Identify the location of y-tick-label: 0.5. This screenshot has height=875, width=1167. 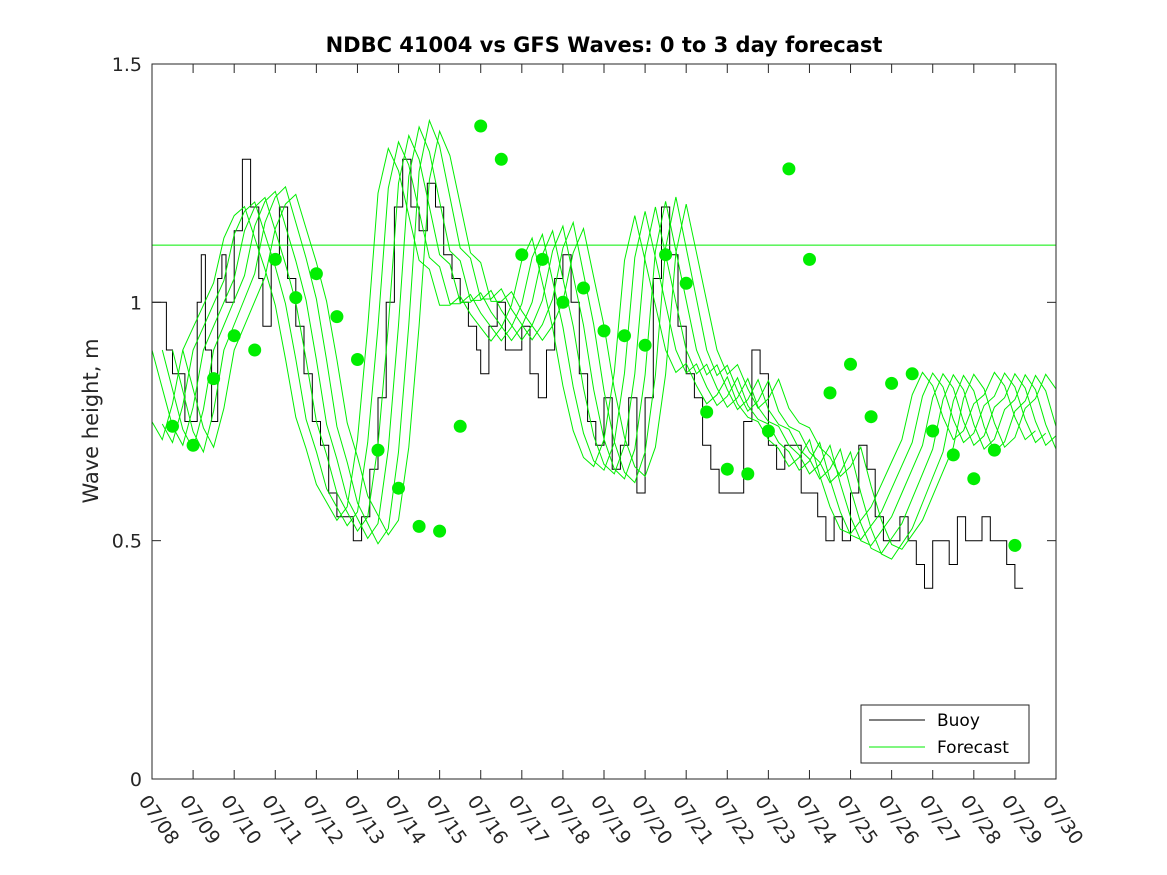
(127, 542).